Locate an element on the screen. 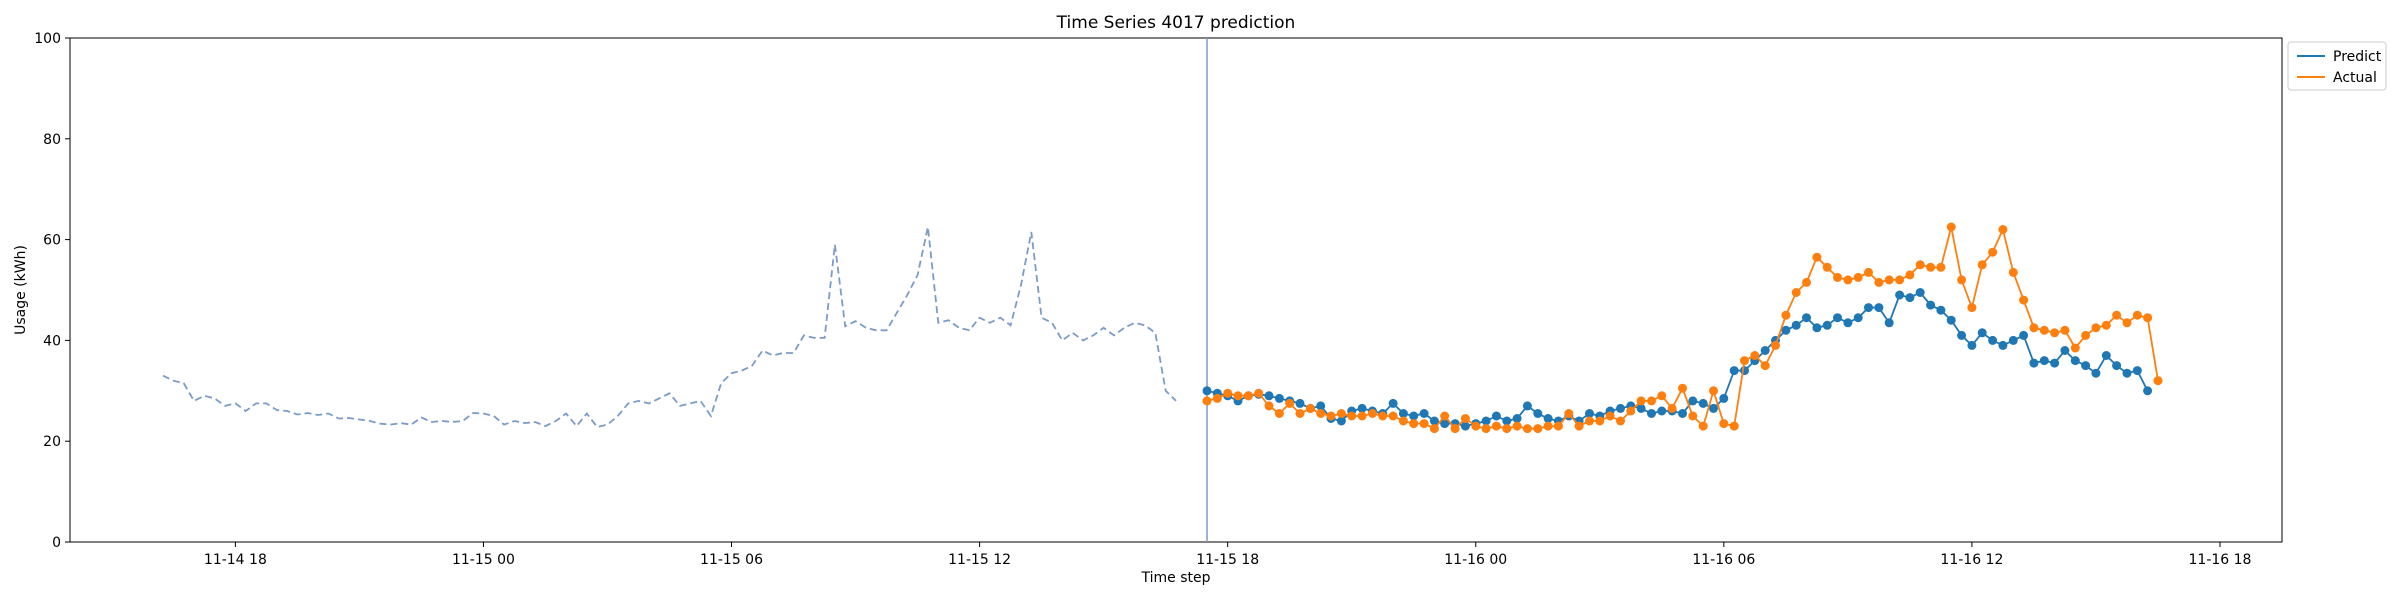  y-tick-label: 20 is located at coordinates (52, 442).